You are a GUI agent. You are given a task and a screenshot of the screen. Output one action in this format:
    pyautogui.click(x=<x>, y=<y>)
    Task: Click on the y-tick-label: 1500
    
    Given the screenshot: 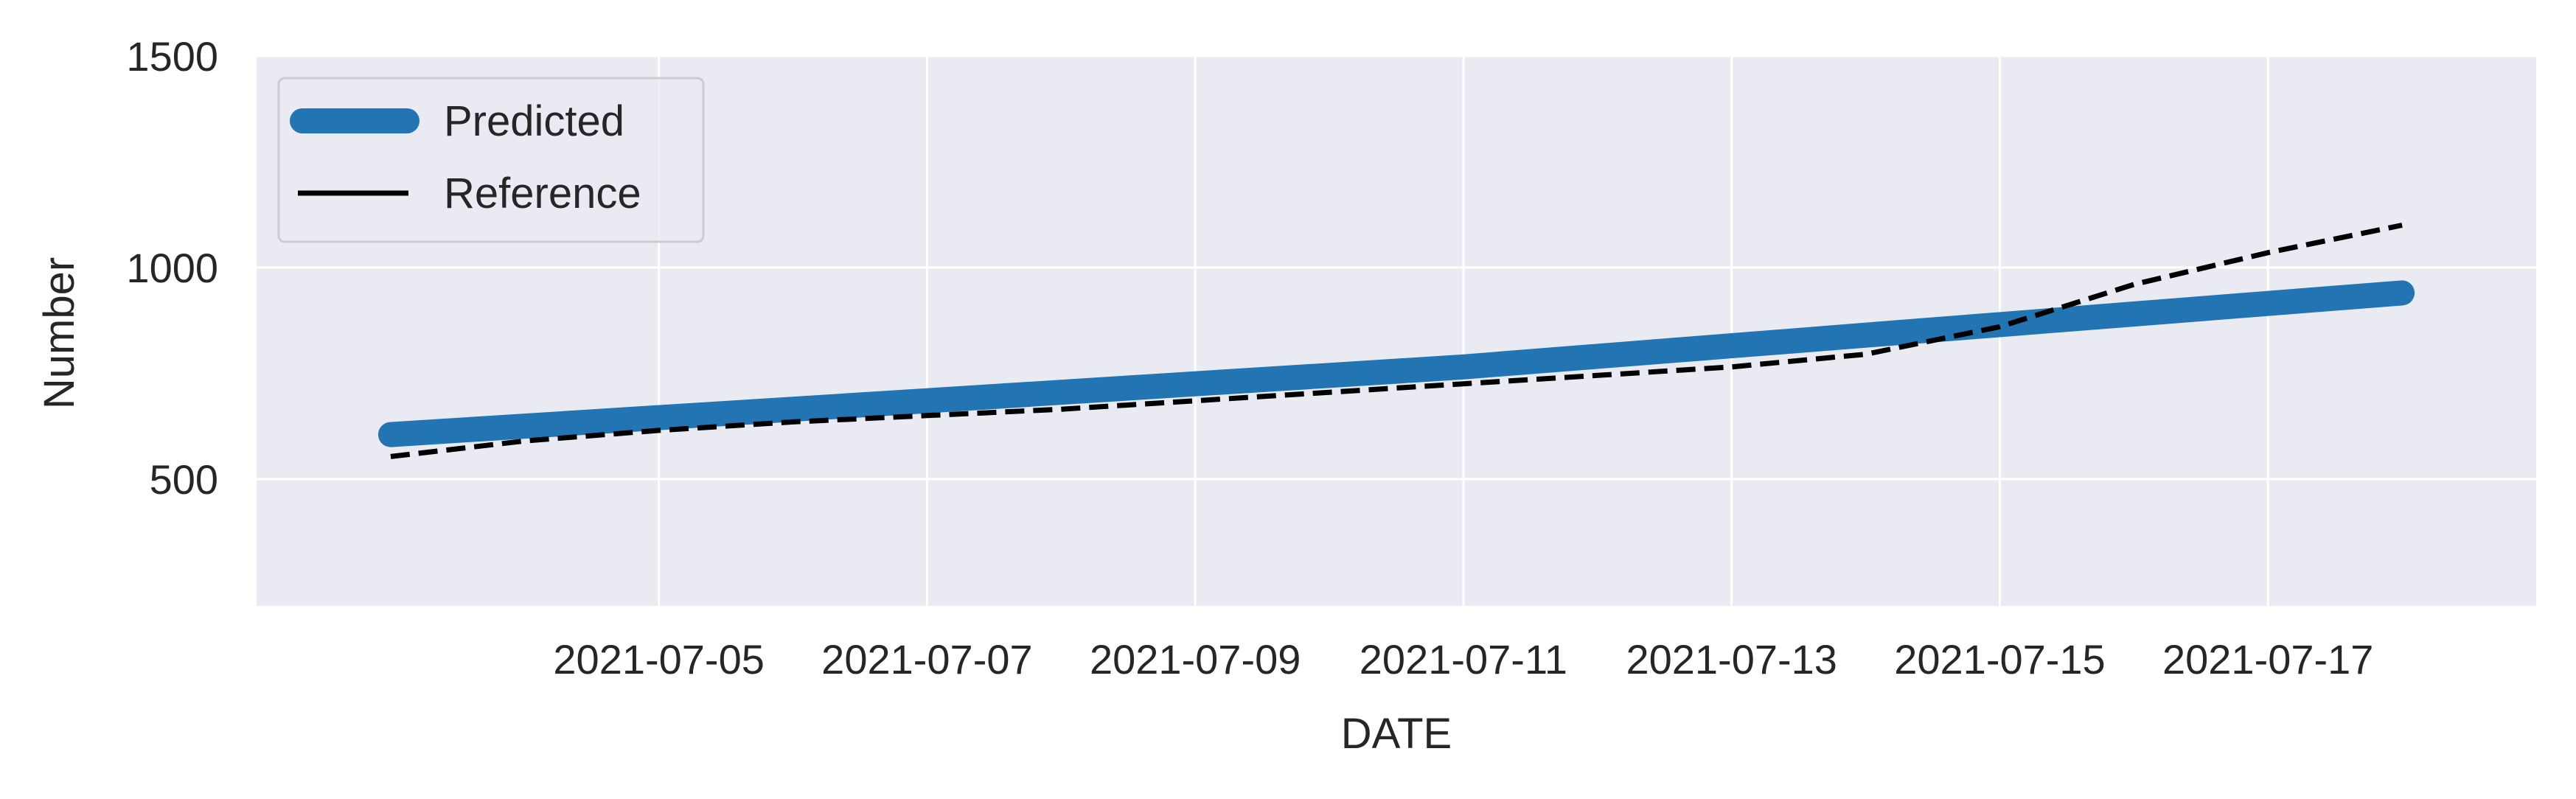 What is the action you would take?
    pyautogui.click(x=172, y=56)
    